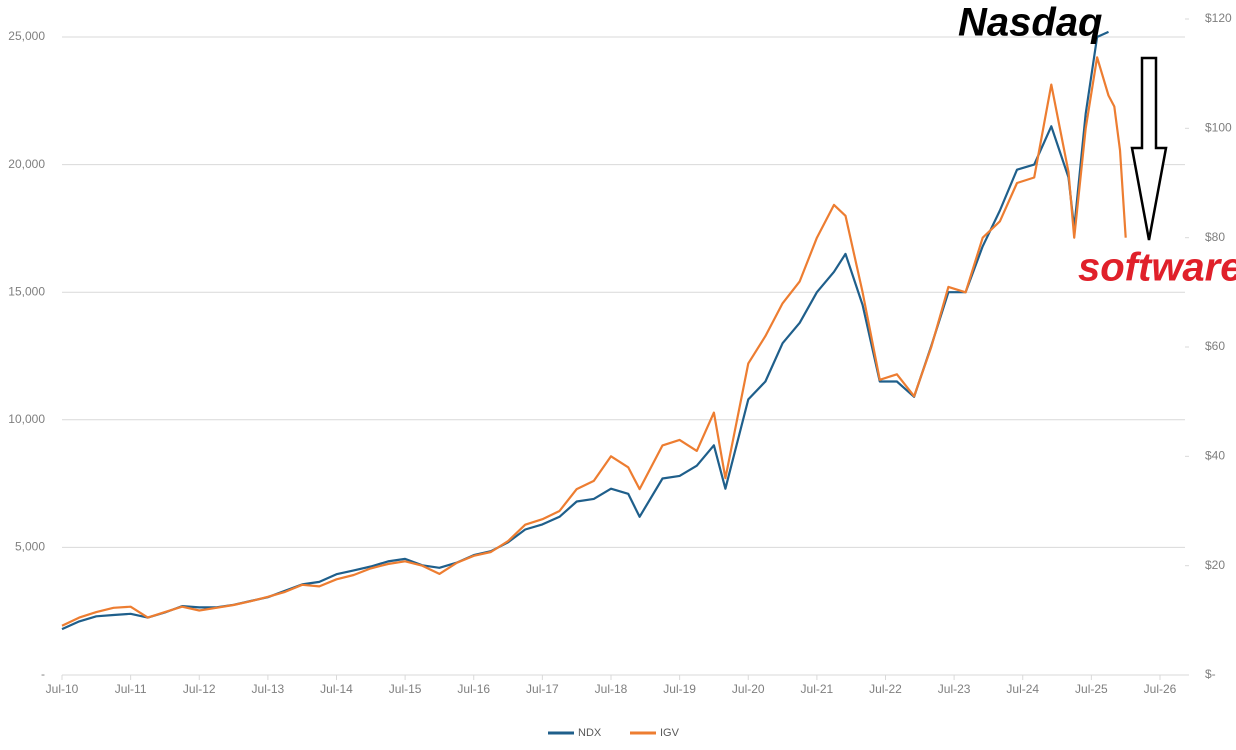  Describe the element at coordinates (26, 291) in the screenshot. I see `y-tick-label: 15,000` at that location.